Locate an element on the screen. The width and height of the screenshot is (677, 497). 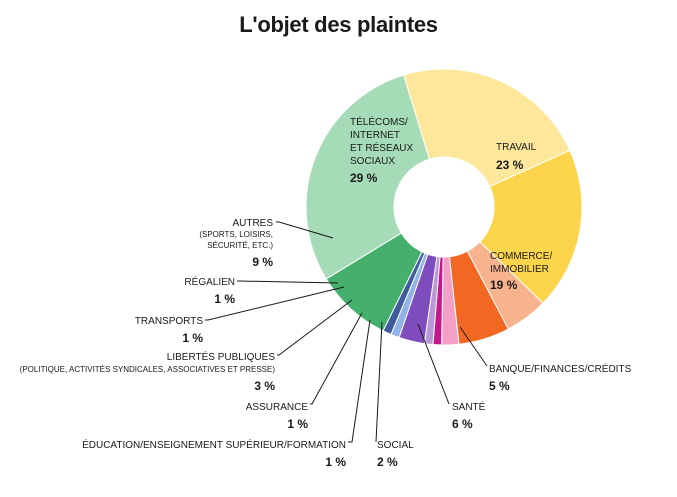
label-telecoms-internet-et-reseaux-sociaux-value: 29 % is located at coordinates (364, 178).